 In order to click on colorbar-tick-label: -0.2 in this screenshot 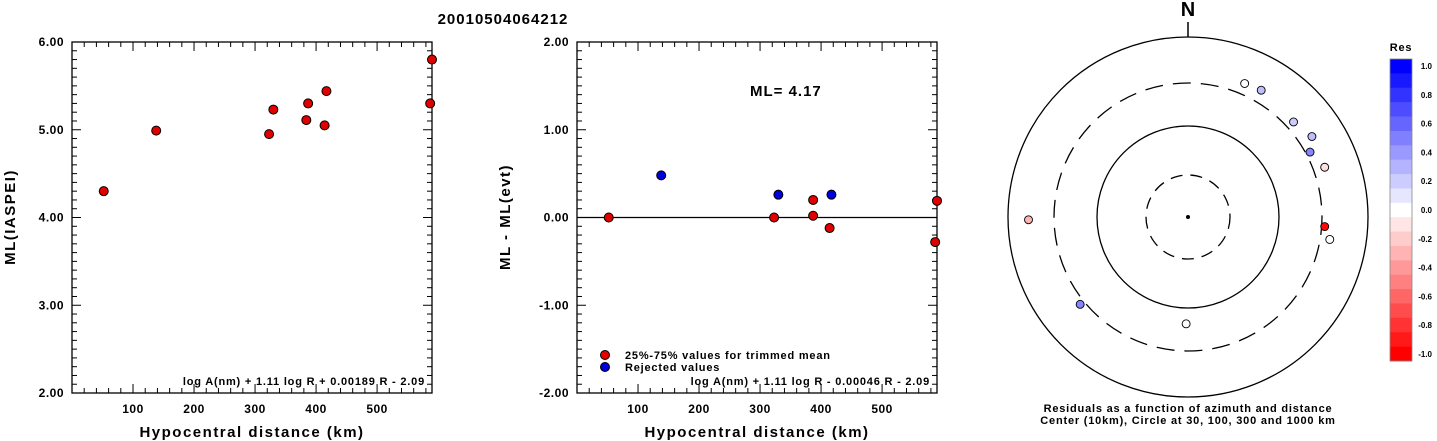, I will do `click(1425, 239)`.